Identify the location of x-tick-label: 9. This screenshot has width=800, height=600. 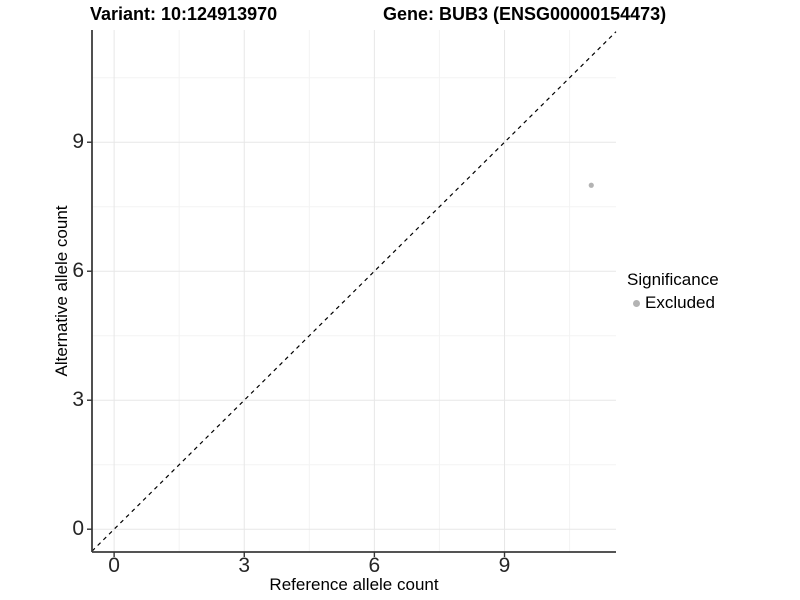
(504, 565).